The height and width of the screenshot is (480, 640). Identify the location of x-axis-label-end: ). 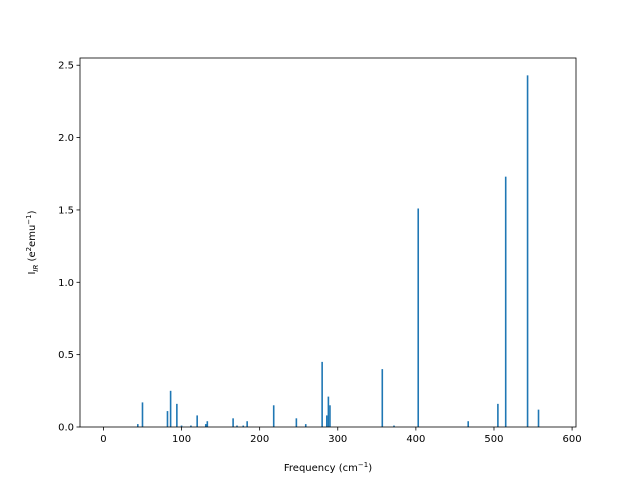
(370, 468).